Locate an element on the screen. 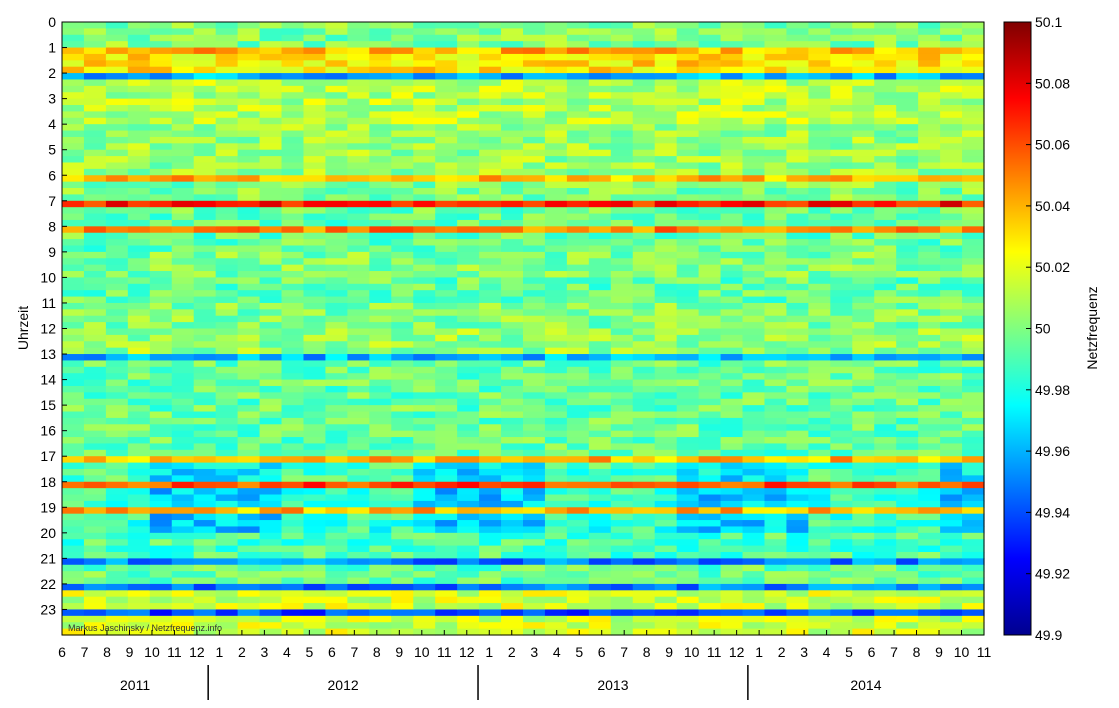 The image size is (1119, 708). y-tick-label: 14 is located at coordinates (48, 380).